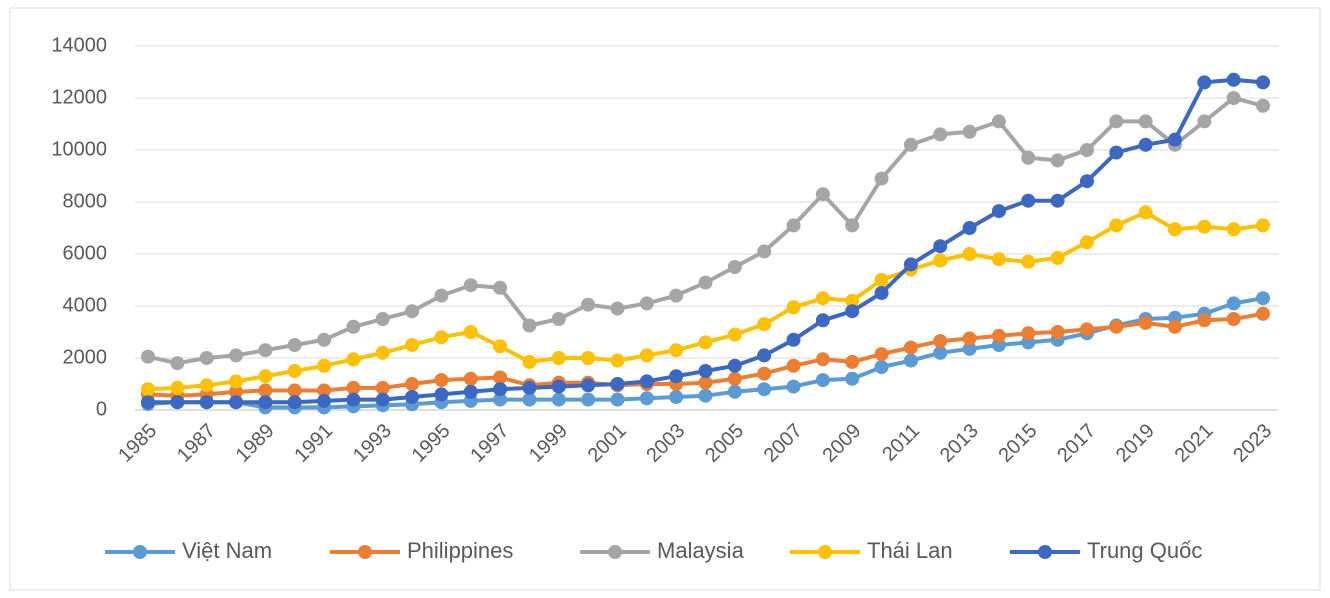 The height and width of the screenshot is (598, 1330). What do you see at coordinates (460, 550) in the screenshot?
I see `legend-label: Philippines` at bounding box center [460, 550].